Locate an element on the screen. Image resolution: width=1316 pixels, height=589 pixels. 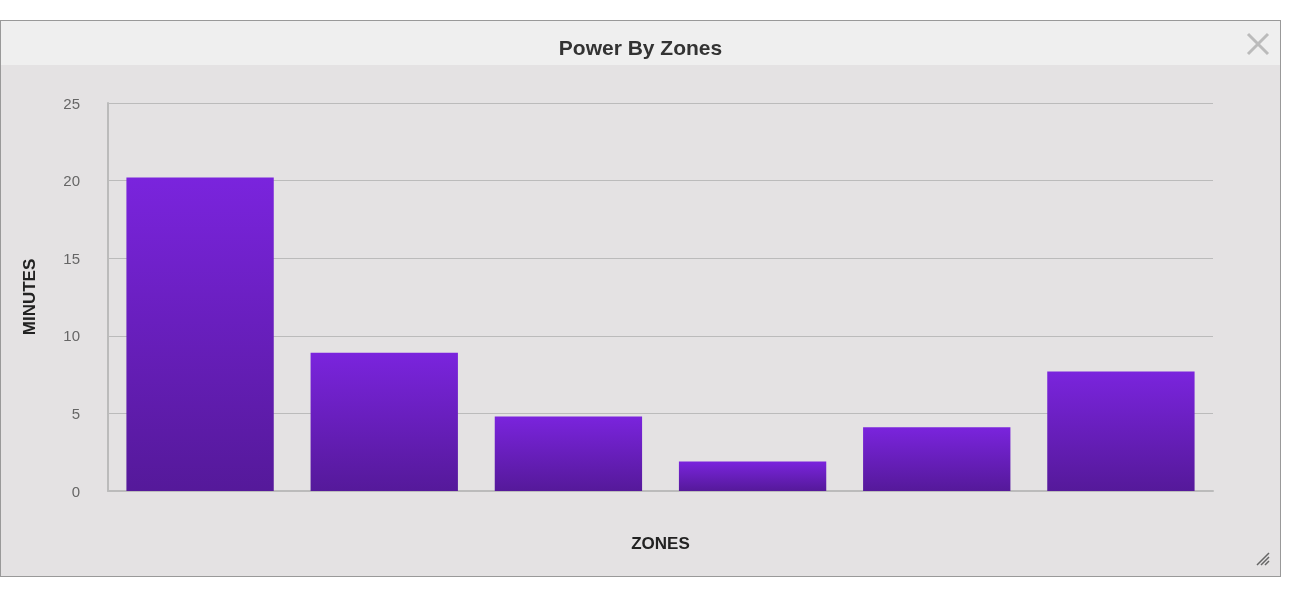
y-tick-label: 20 is located at coordinates (71, 181).